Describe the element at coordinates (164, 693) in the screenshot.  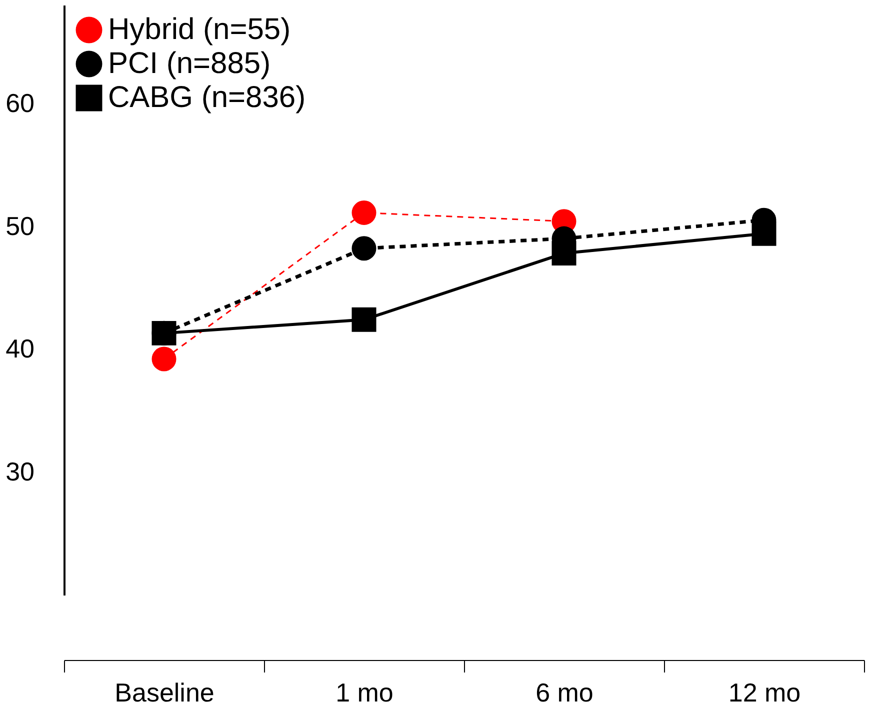
I see `x-tick-label: Baseline` at that location.